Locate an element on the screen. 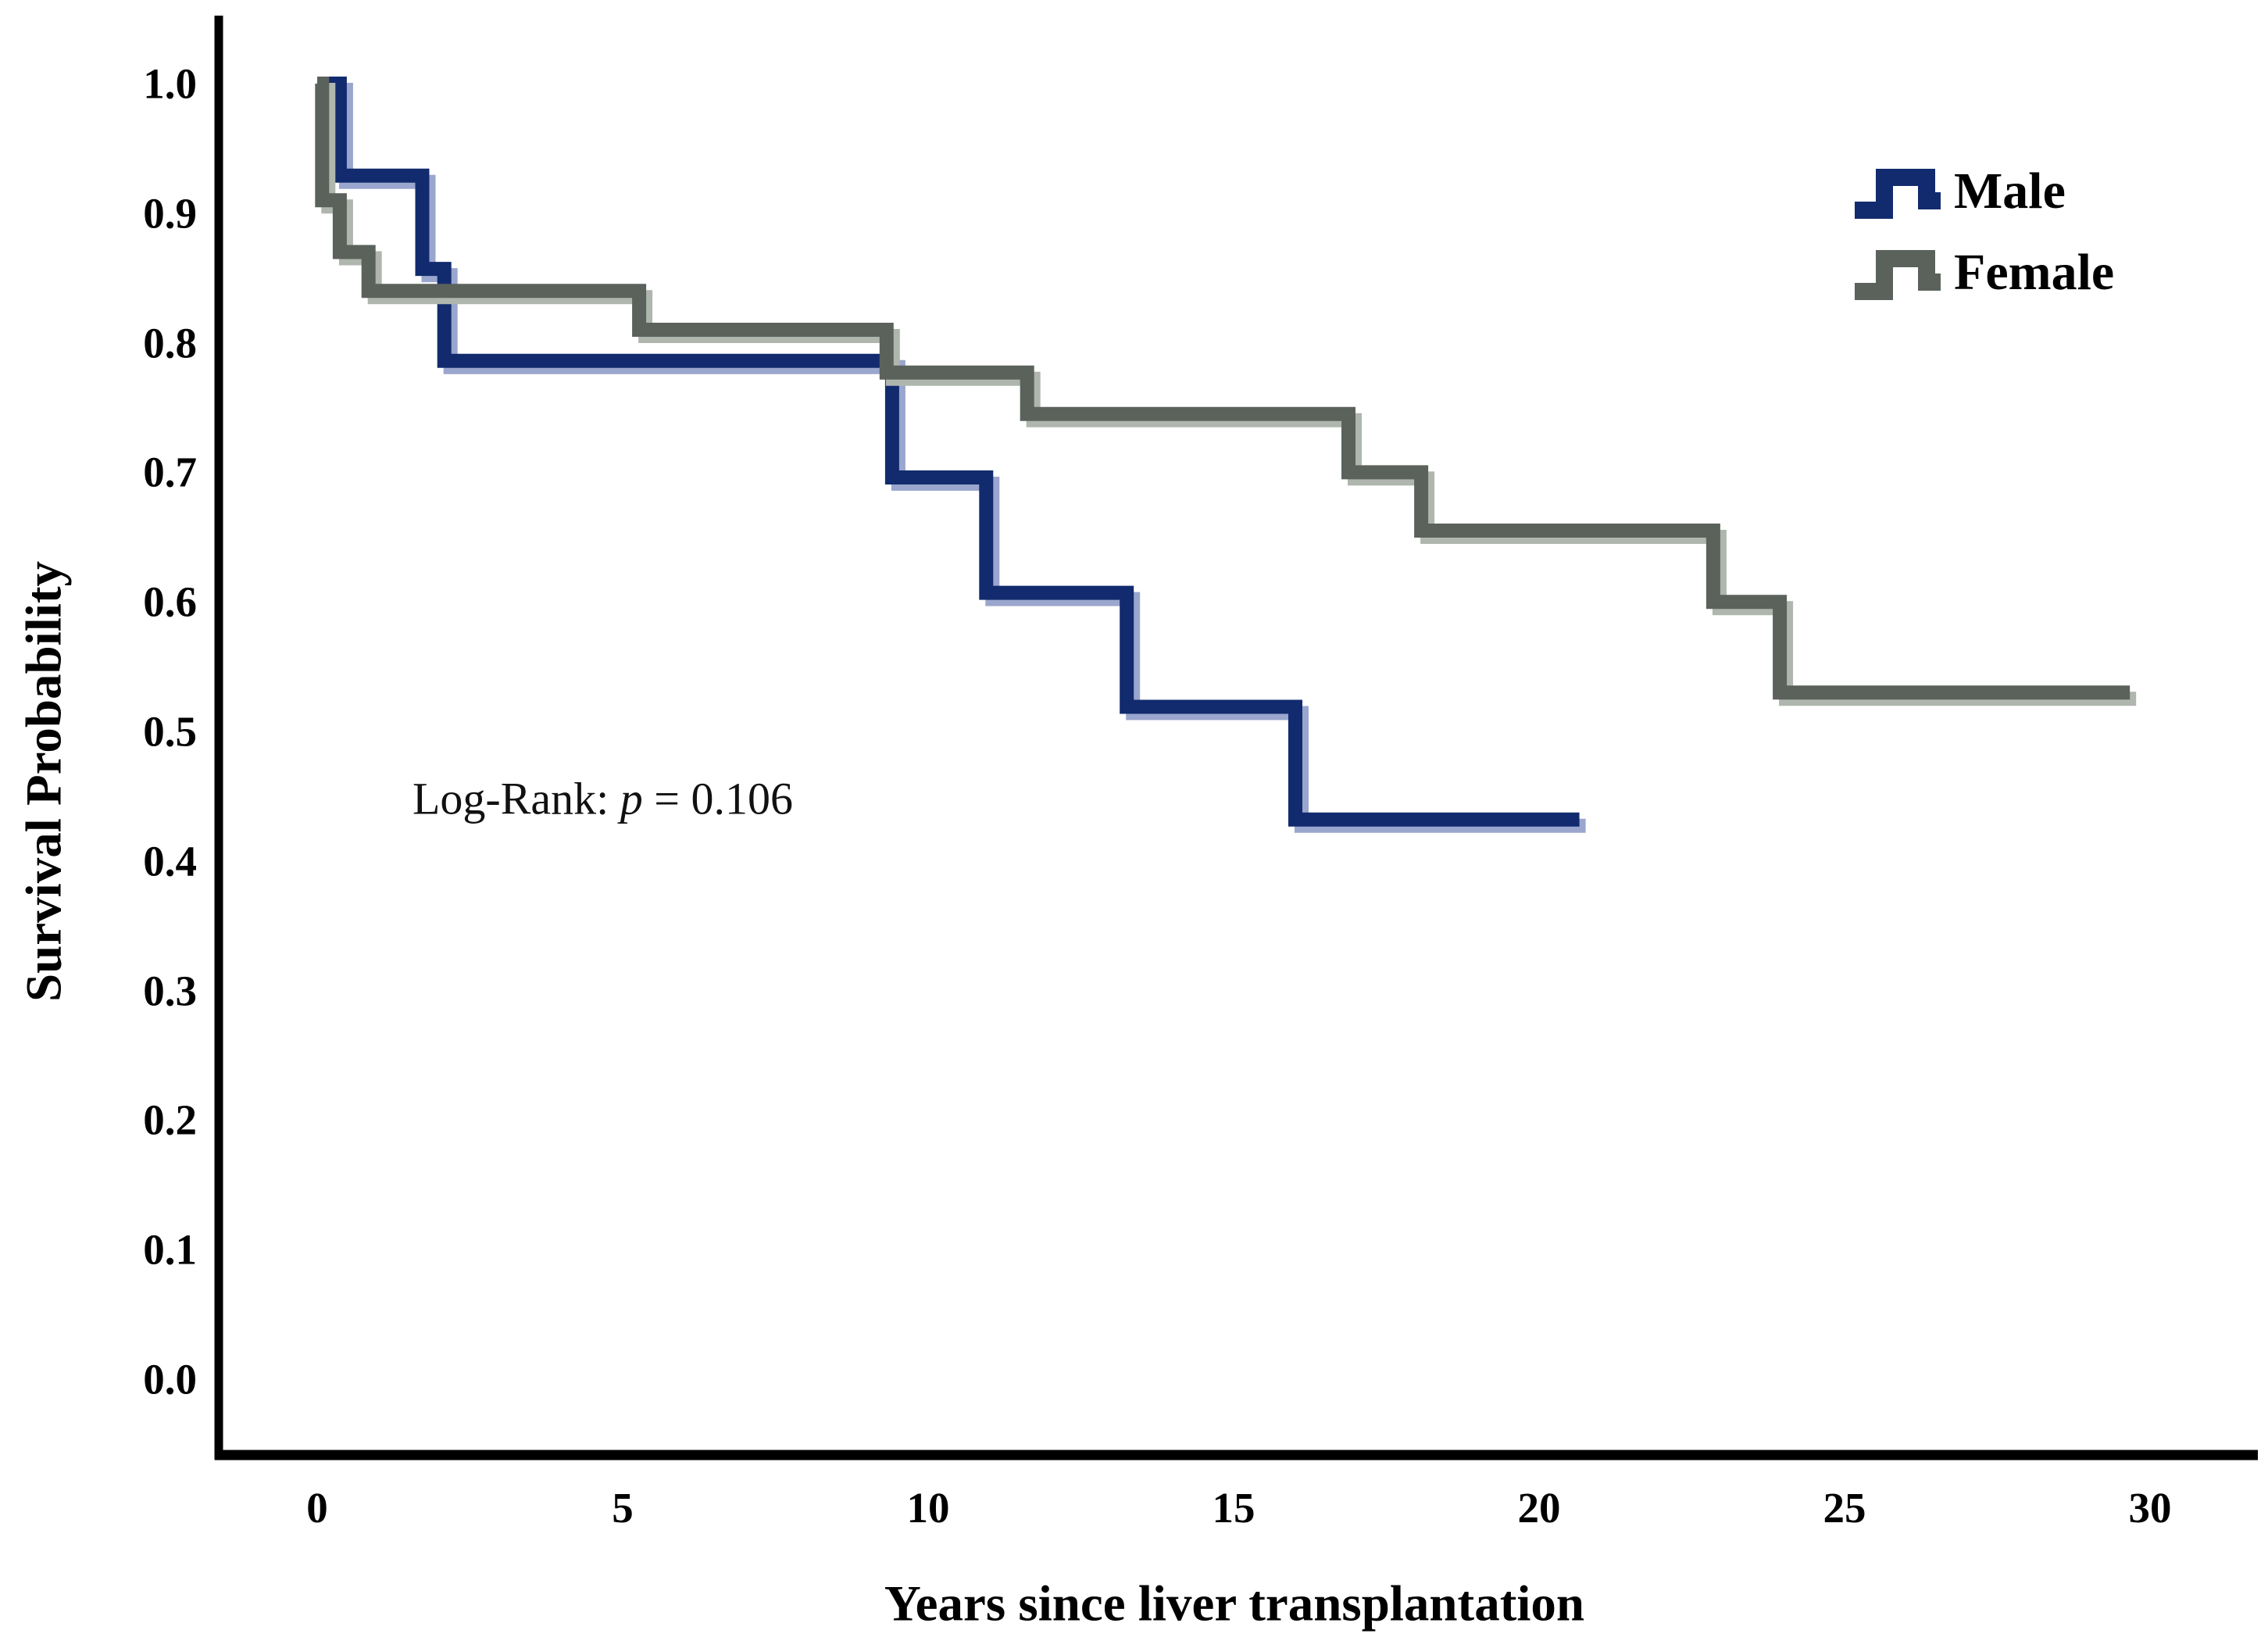  x-tick-15: 15 is located at coordinates (1233, 1508).